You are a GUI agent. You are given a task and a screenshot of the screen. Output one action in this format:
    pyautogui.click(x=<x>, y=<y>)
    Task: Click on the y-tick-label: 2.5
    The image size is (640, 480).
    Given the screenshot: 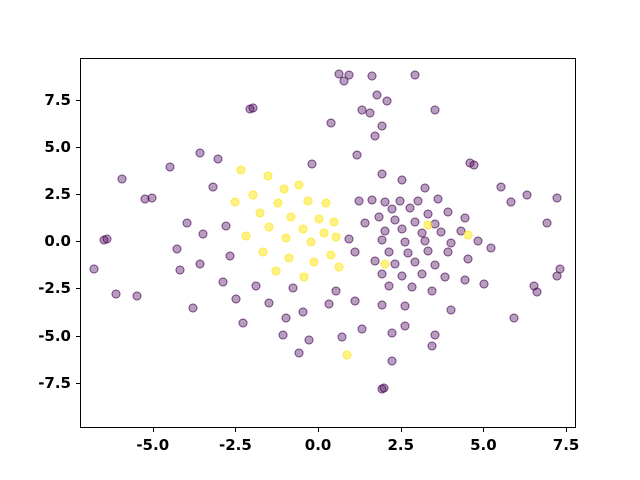 What is the action you would take?
    pyautogui.click(x=57, y=193)
    